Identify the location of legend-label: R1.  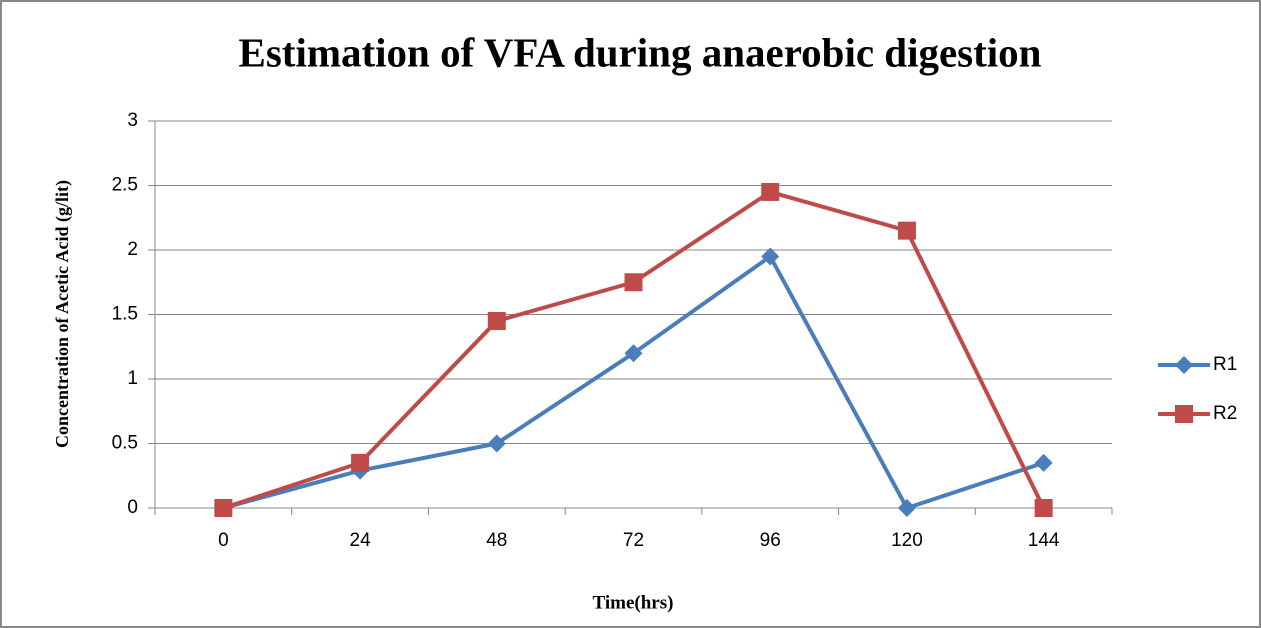
(1225, 364).